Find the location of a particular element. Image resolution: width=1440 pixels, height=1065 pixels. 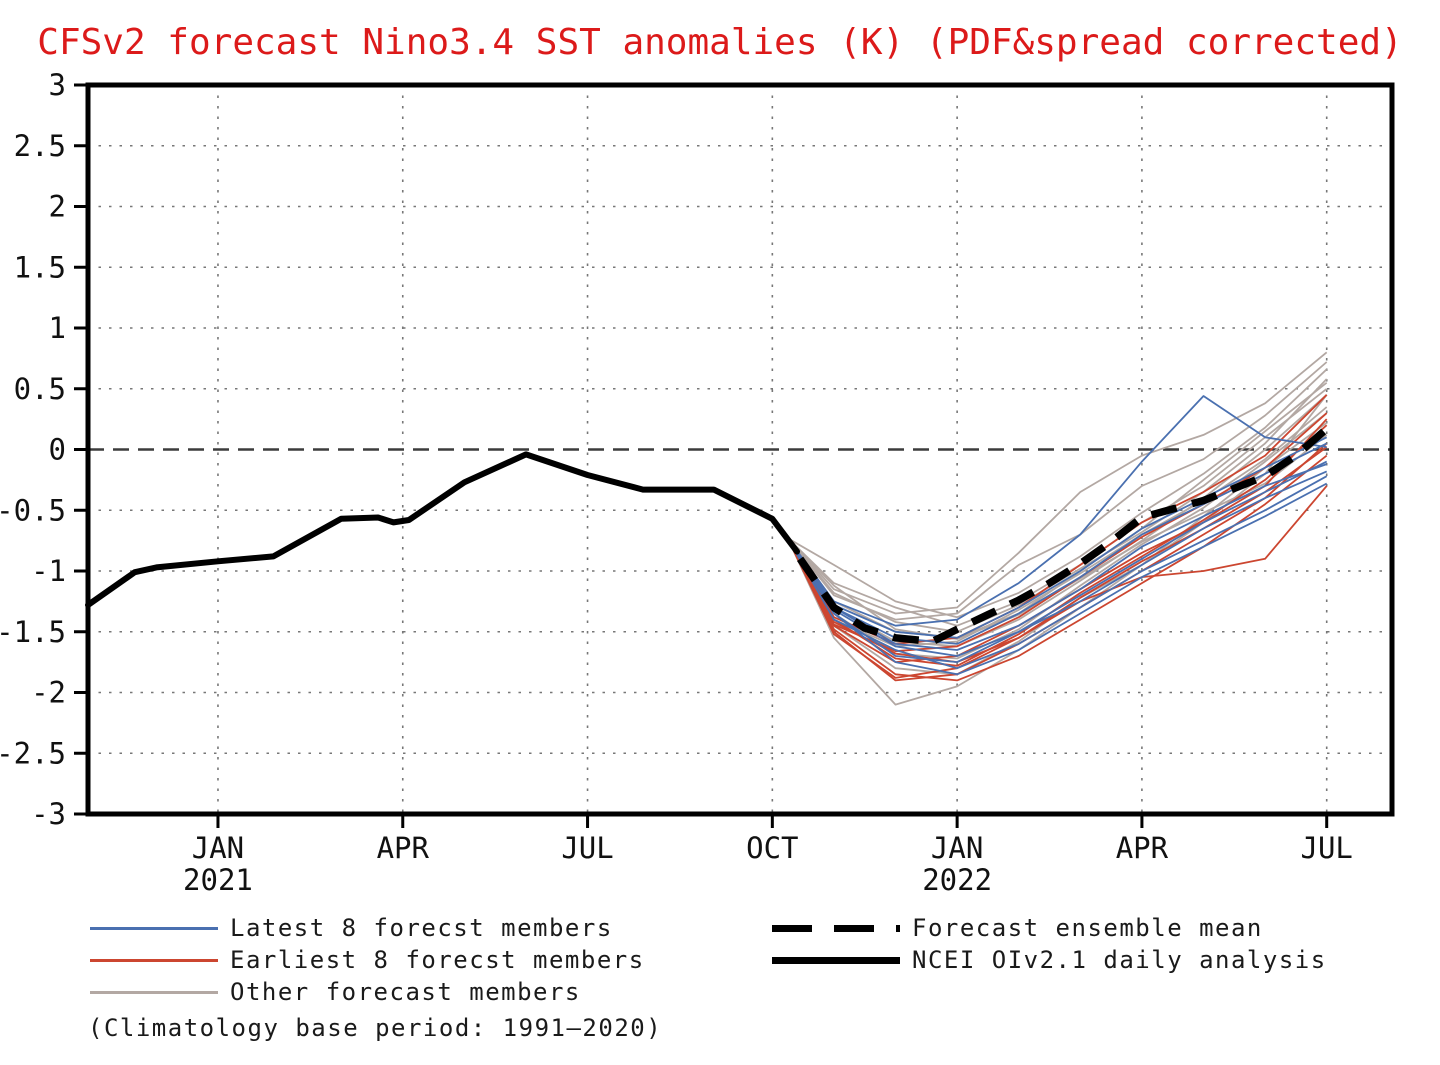

y-tick-label: -1.5 is located at coordinates (33, 632).